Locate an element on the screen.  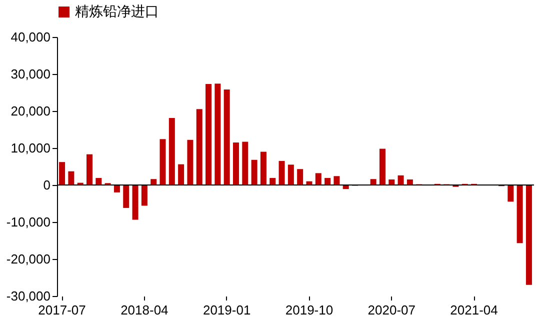
y-tick-label: -20,000 is located at coordinates (28, 259).